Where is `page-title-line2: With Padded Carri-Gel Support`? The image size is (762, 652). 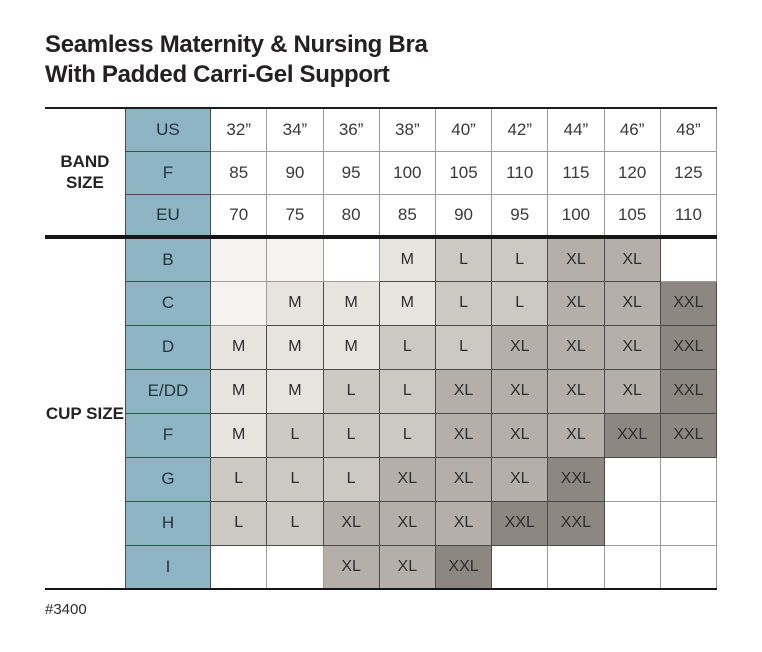 page-title-line2: With Padded Carri-Gel Support is located at coordinates (217, 74).